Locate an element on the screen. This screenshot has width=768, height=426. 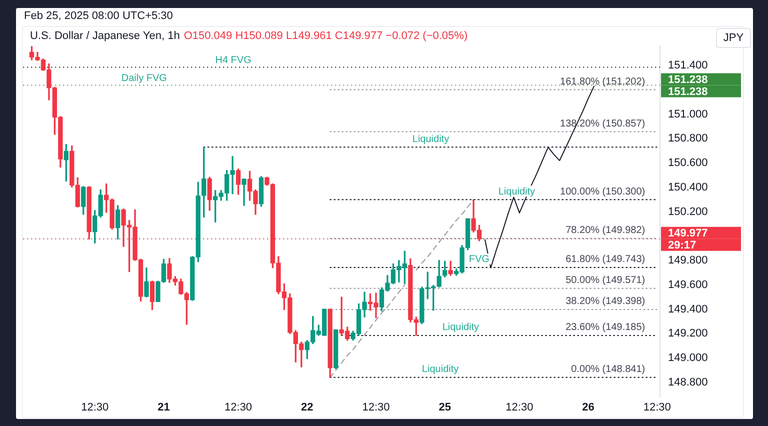
x-tick-label: 21 is located at coordinates (164, 408).